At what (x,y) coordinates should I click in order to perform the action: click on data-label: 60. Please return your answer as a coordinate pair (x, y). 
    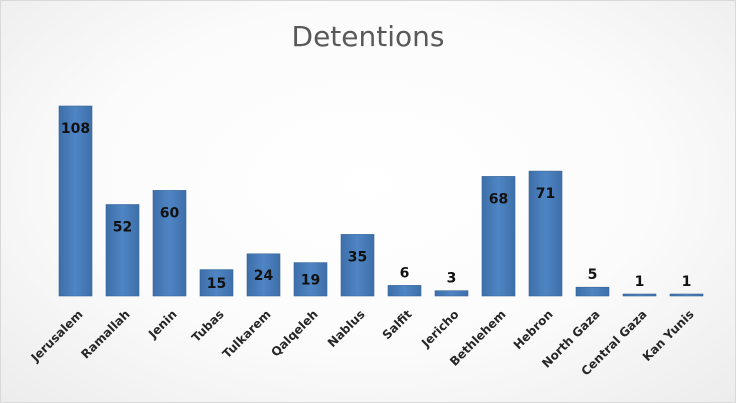
    Looking at the image, I should click on (170, 213).